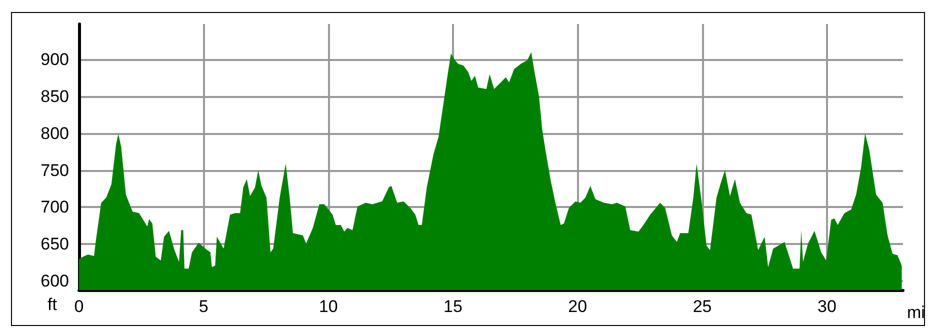 Image resolution: width=935 pixels, height=336 pixels. What do you see at coordinates (54, 59) in the screenshot?
I see `y-tick-label: 900` at bounding box center [54, 59].